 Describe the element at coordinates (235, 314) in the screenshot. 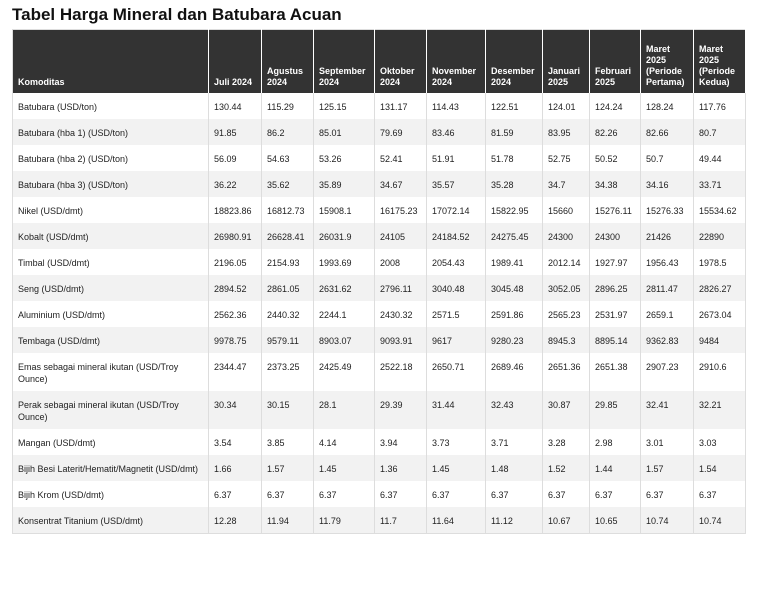

I see `price-cell: 2562.36` at that location.